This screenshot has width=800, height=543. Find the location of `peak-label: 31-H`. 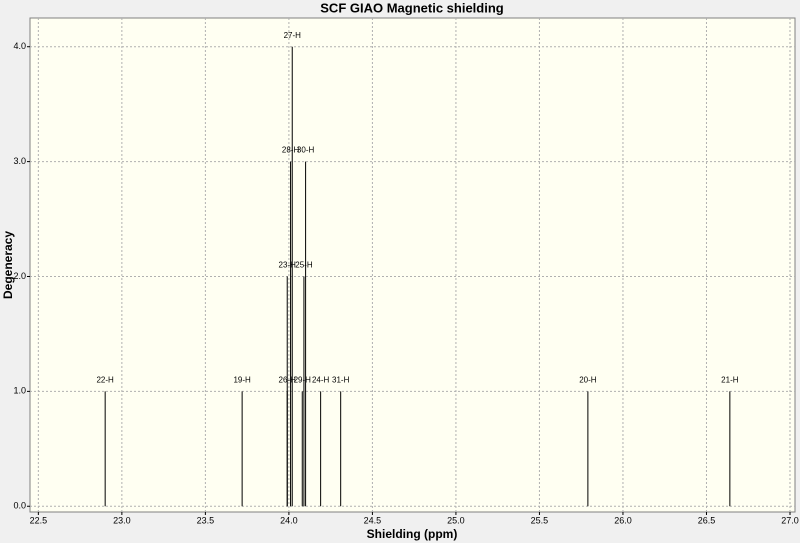

peak-label: 31-H is located at coordinates (341, 379).